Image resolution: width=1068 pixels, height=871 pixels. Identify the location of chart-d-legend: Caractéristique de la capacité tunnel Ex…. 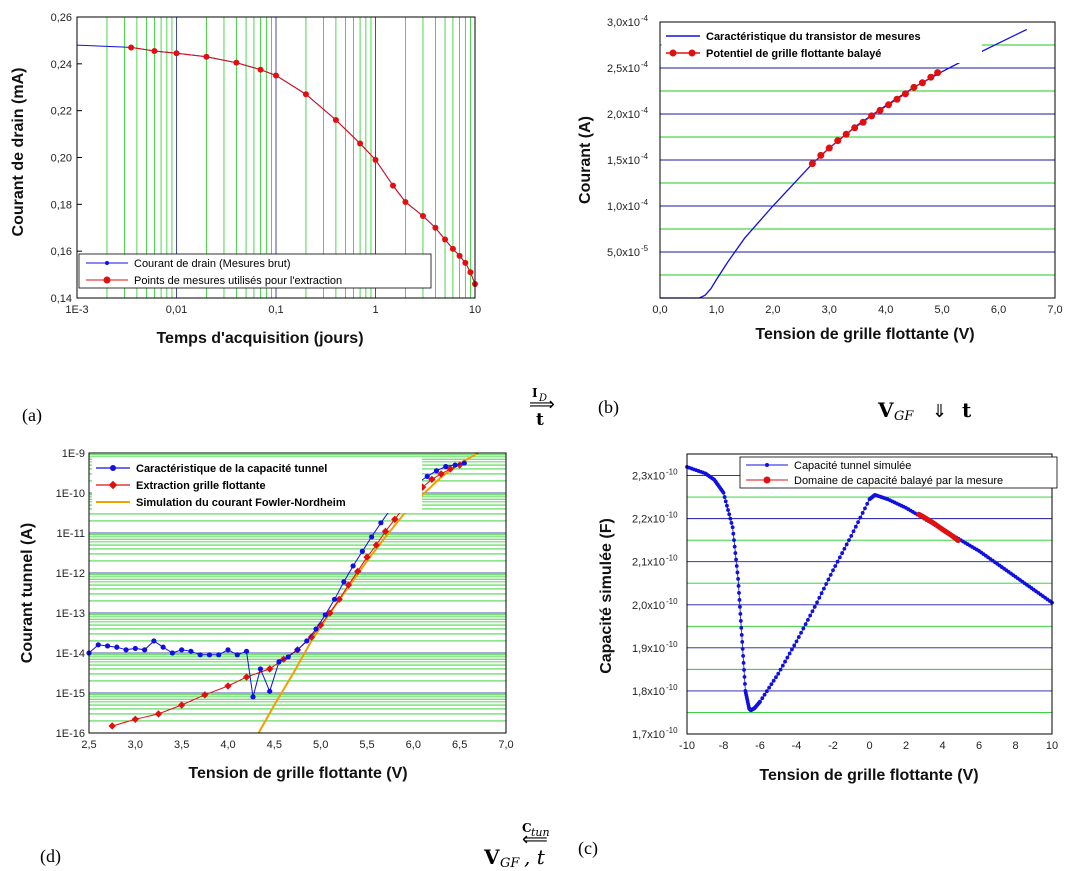
(257, 485).